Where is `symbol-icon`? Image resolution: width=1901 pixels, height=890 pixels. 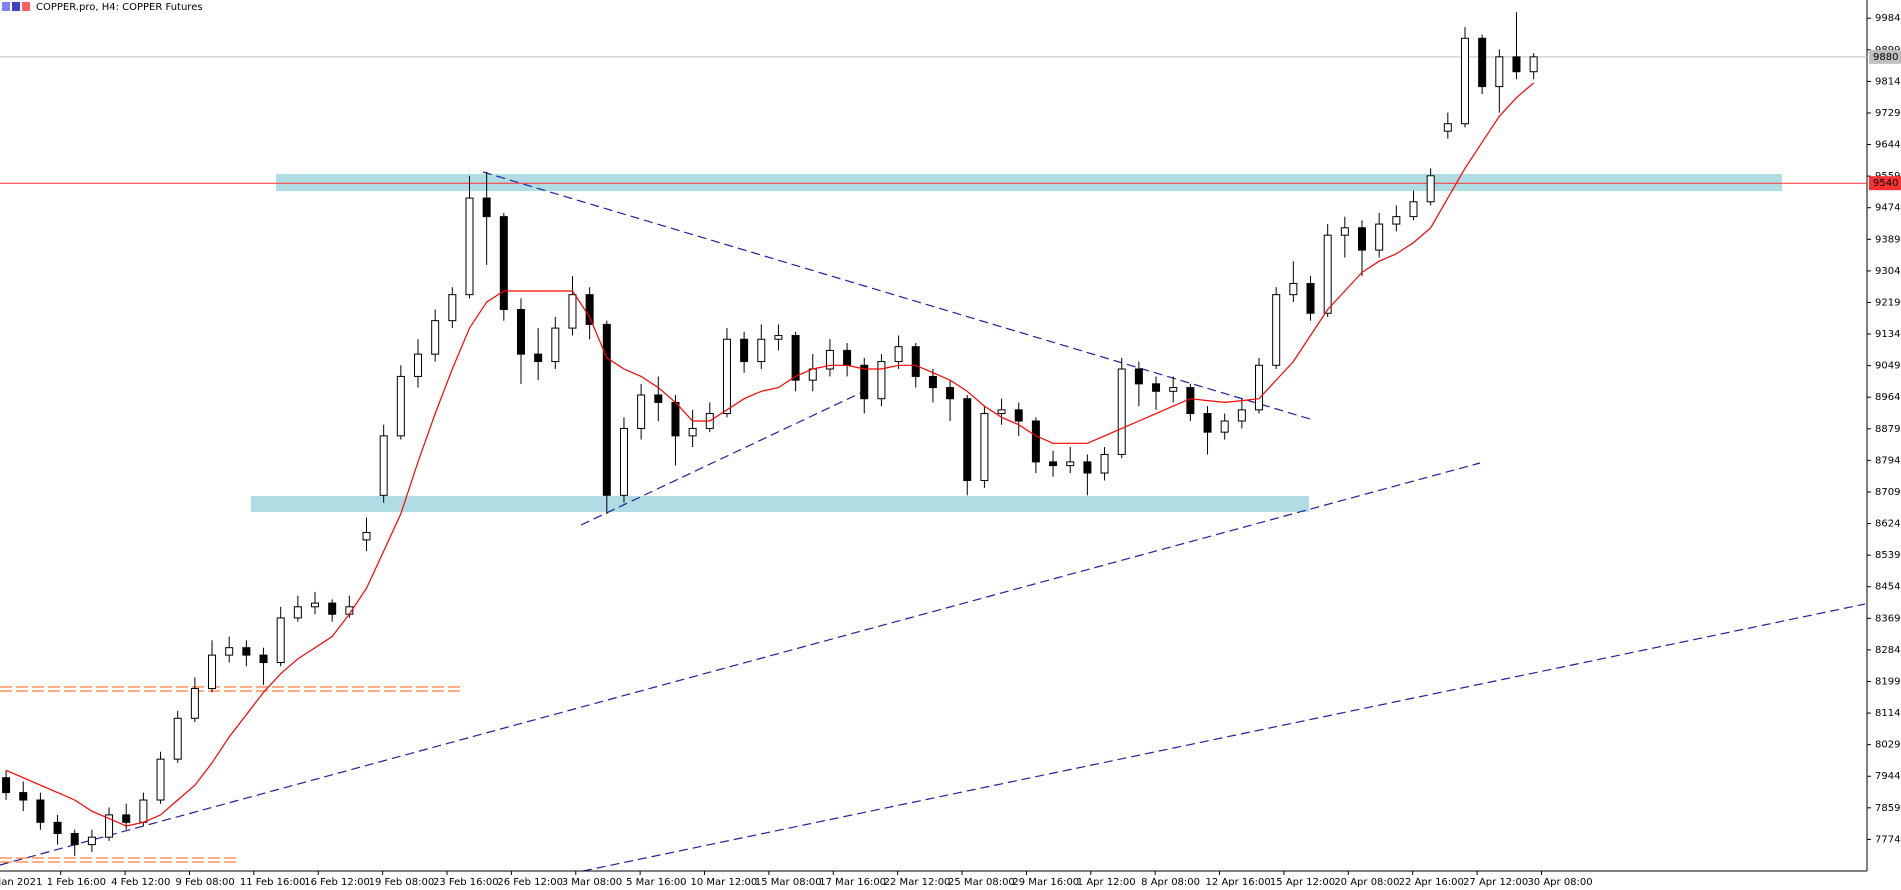 symbol-icon is located at coordinates (16, 6).